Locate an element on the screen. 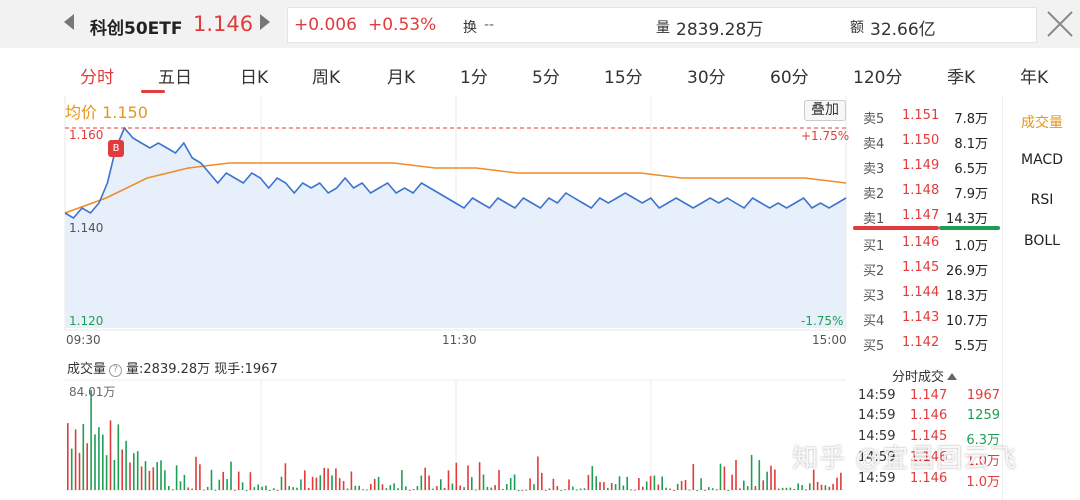  ask-label: 卖2 is located at coordinates (874, 194).